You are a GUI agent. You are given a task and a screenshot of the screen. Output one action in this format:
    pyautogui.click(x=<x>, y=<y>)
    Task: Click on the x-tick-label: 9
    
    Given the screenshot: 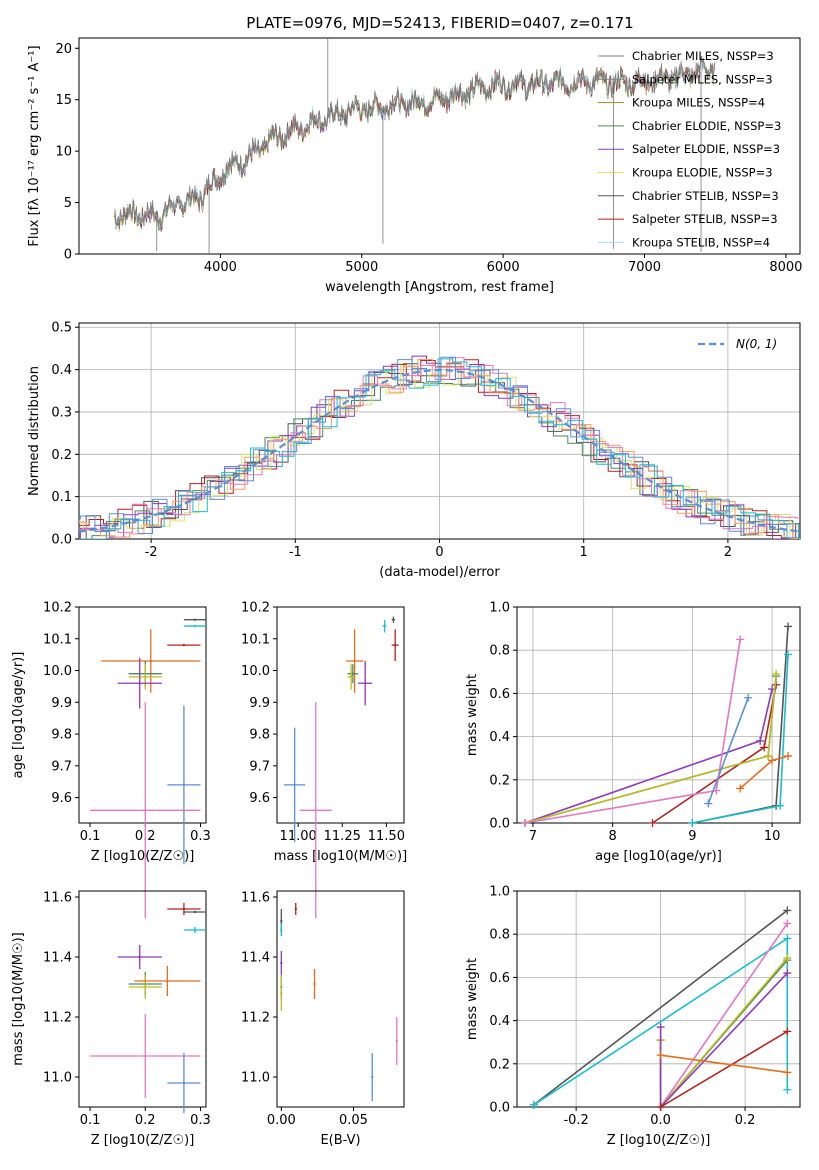 What is the action you would take?
    pyautogui.click(x=692, y=836)
    